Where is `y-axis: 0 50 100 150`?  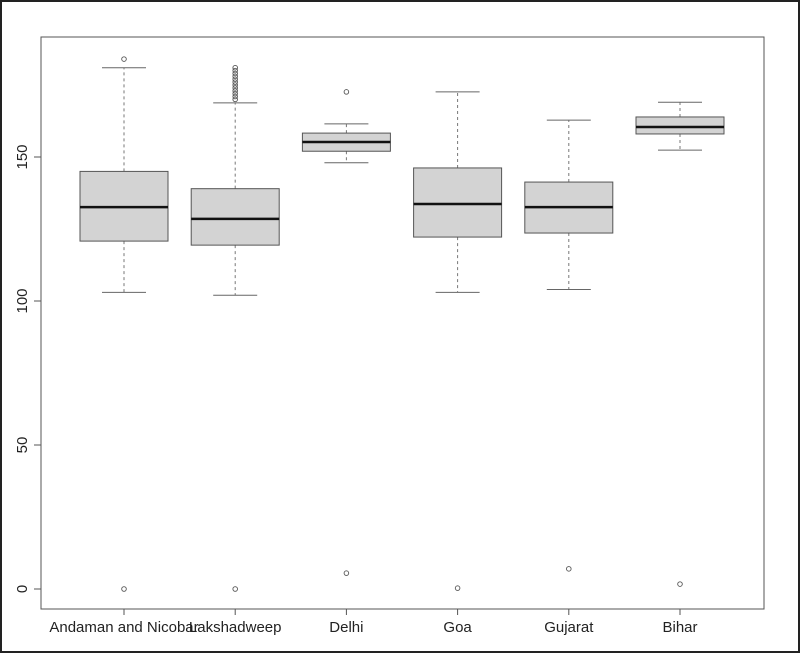 y-axis: 0 50 100 150 is located at coordinates (27, 368).